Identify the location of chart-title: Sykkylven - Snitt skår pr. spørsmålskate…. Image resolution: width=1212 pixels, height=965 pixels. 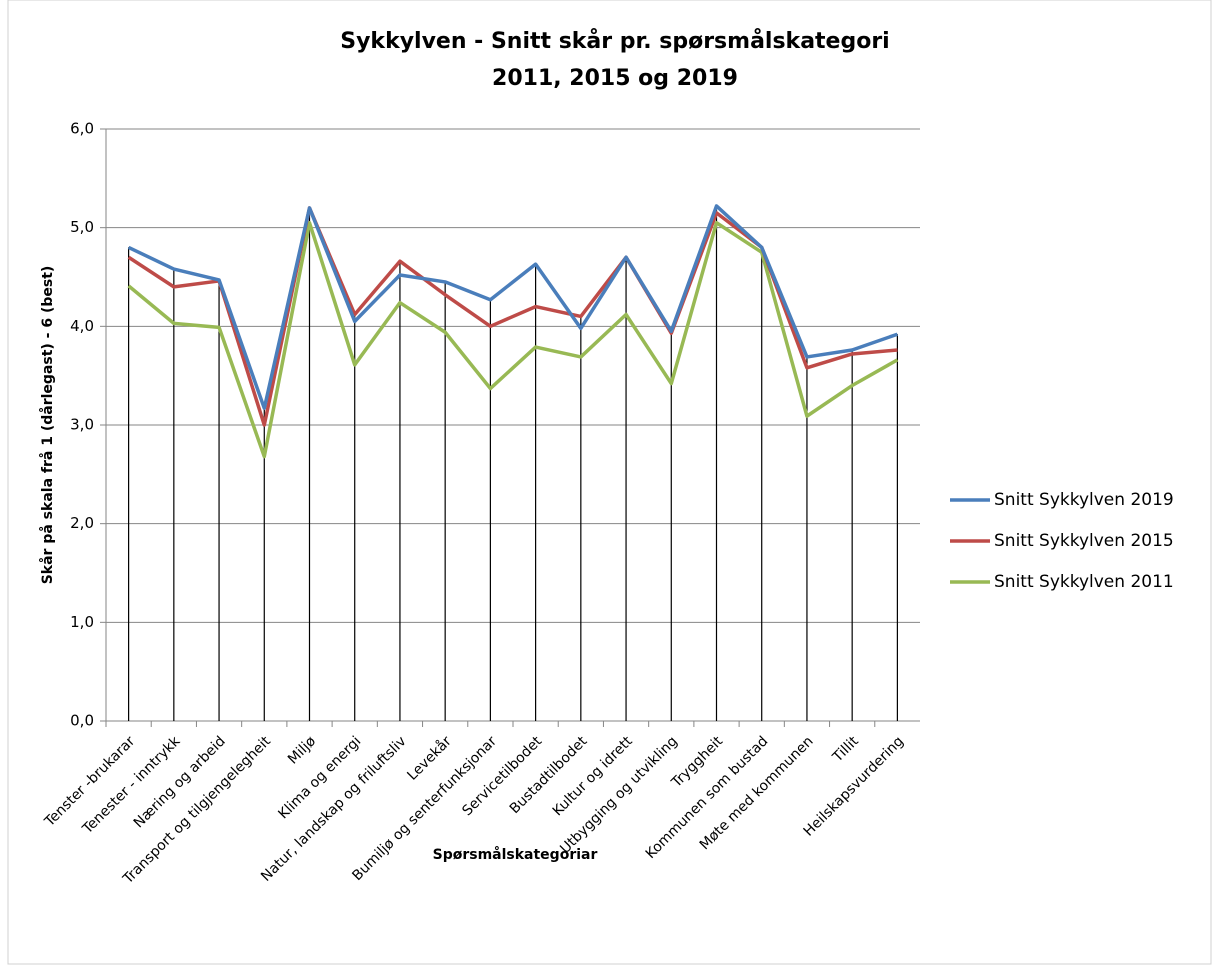
(614, 41).